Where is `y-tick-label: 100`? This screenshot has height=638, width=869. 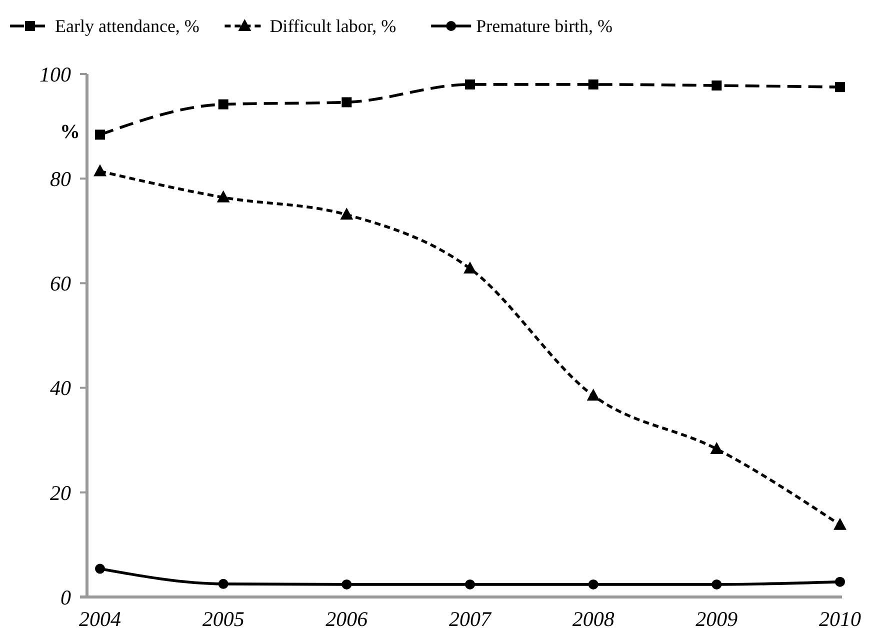
y-tick-label: 100 is located at coordinates (56, 74).